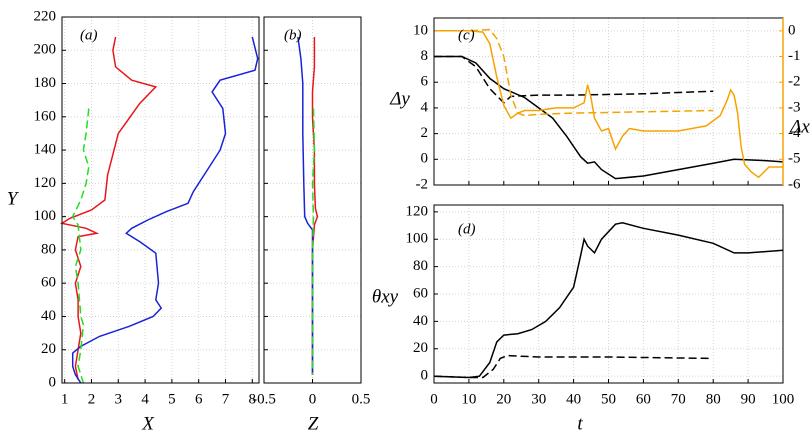 This screenshot has height=436, width=810. I want to click on y-tick-label: 8, so click(425, 56).